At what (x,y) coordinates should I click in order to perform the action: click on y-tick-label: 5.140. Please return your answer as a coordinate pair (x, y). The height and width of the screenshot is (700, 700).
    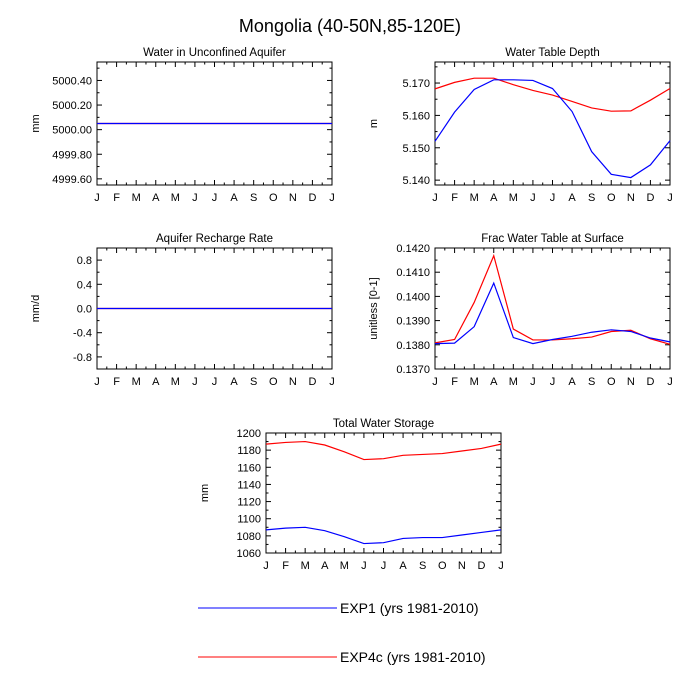
    Looking at the image, I should click on (416, 181).